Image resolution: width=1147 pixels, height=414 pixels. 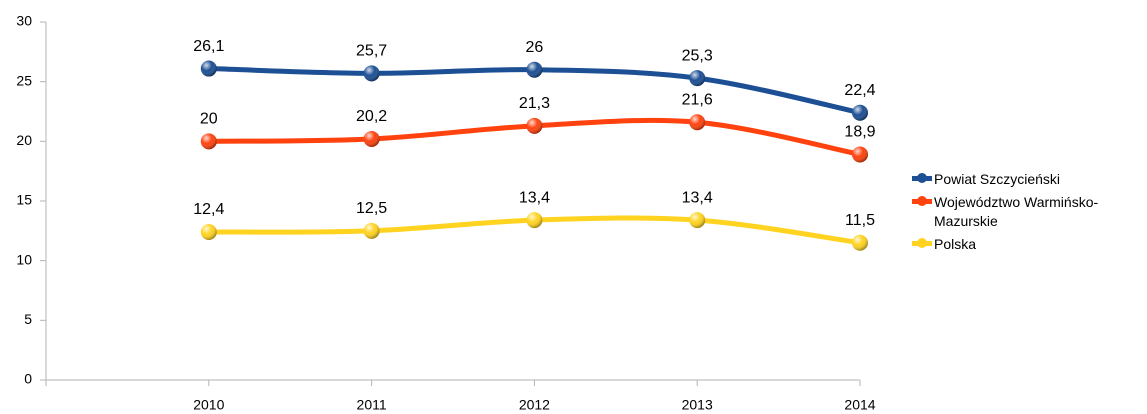 What do you see at coordinates (697, 405) in the screenshot?
I see `x-tick-label: 2013` at bounding box center [697, 405].